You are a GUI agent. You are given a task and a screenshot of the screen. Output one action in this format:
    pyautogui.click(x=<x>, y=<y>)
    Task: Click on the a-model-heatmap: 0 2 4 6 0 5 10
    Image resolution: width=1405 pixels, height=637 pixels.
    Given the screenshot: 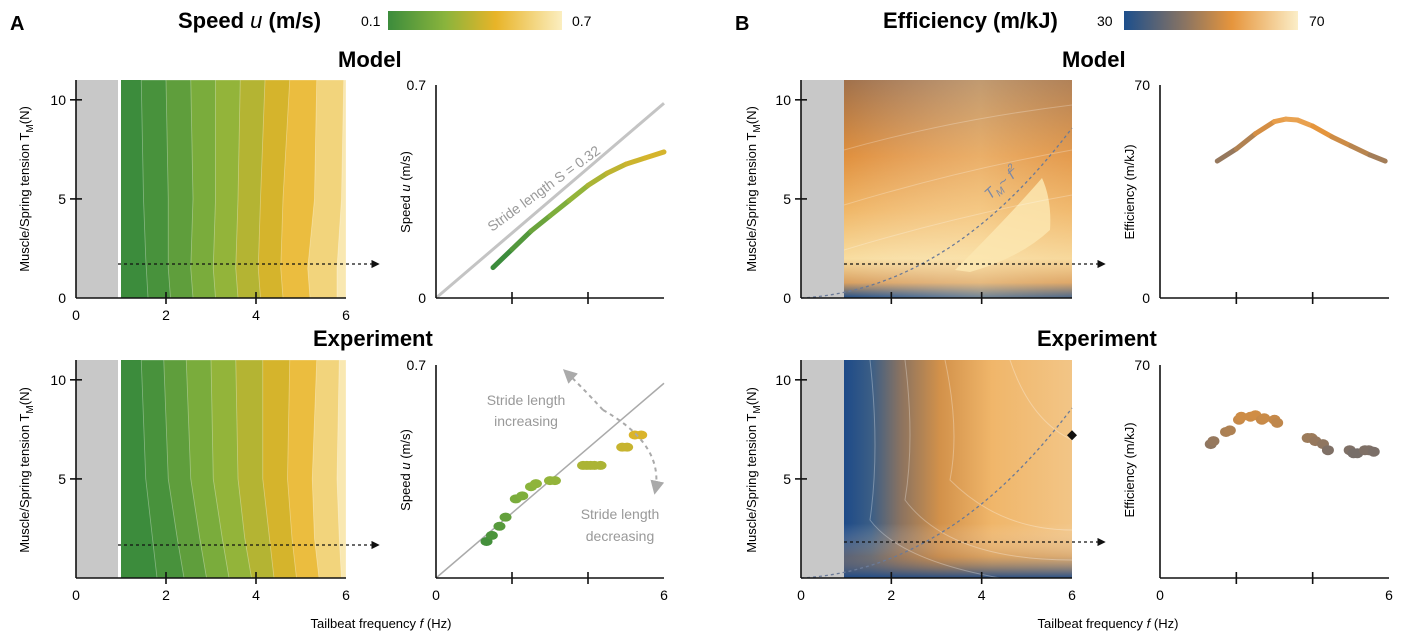 What is the action you would take?
    pyautogui.click(x=215, y=201)
    